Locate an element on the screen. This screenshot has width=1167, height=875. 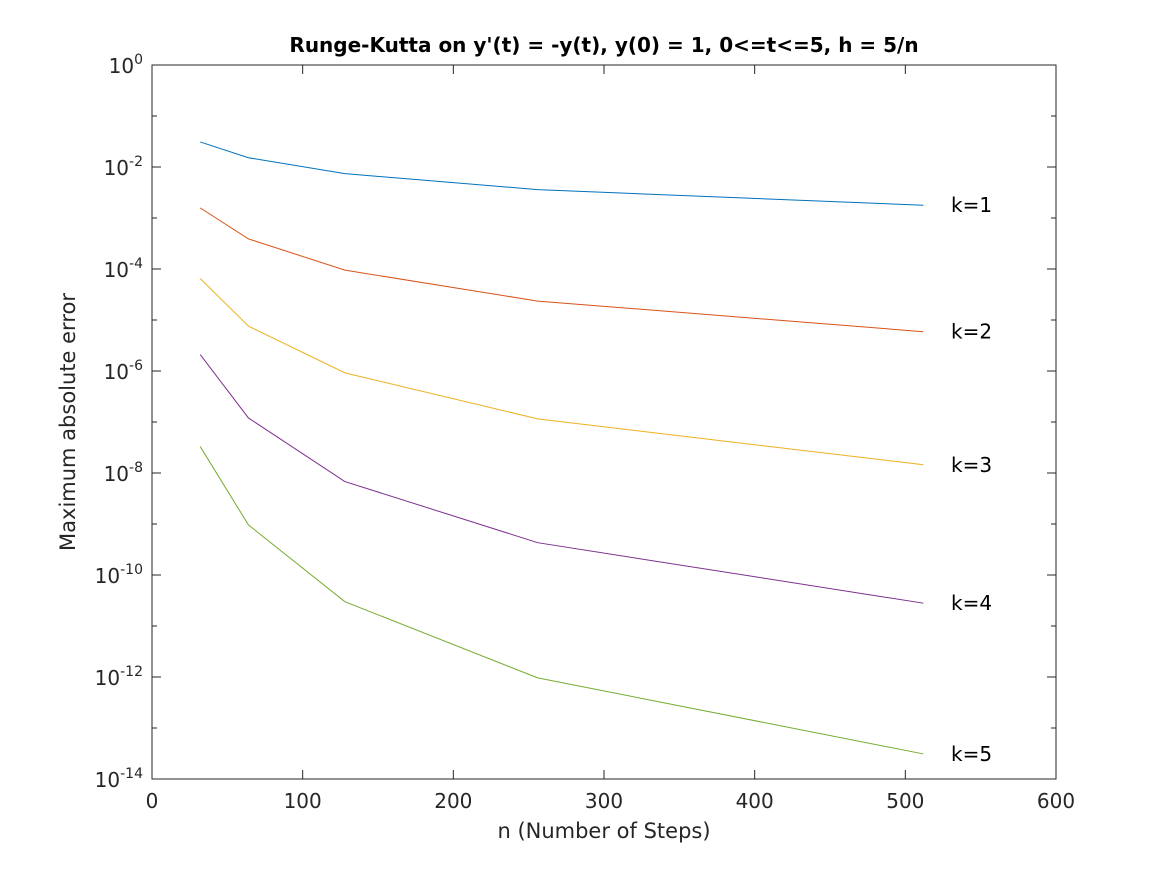
x-tick-label: 400 is located at coordinates (755, 801).